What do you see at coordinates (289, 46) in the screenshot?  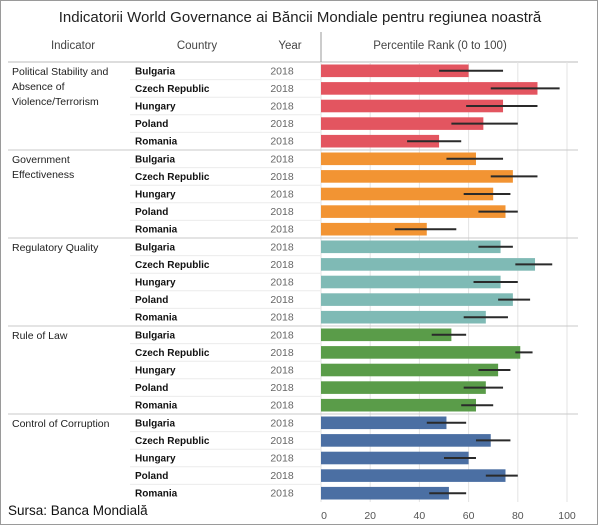 I see `header-year: Year` at bounding box center [289, 46].